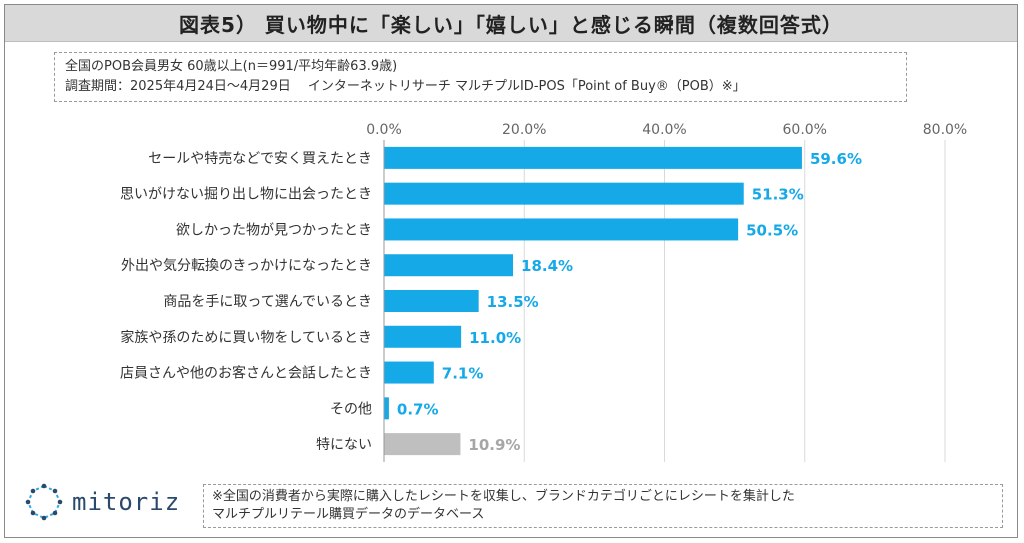 This screenshot has width=1024, height=543. Describe the element at coordinates (351, 409) in the screenshot. I see `category-label: その他` at that location.